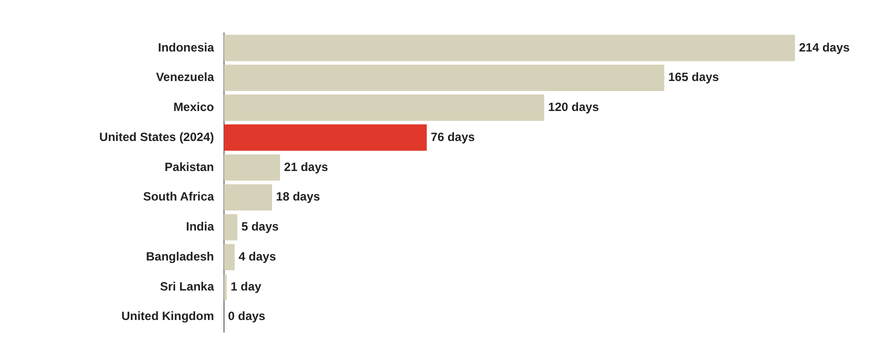  I want to click on data-label: 5 days, so click(260, 227).